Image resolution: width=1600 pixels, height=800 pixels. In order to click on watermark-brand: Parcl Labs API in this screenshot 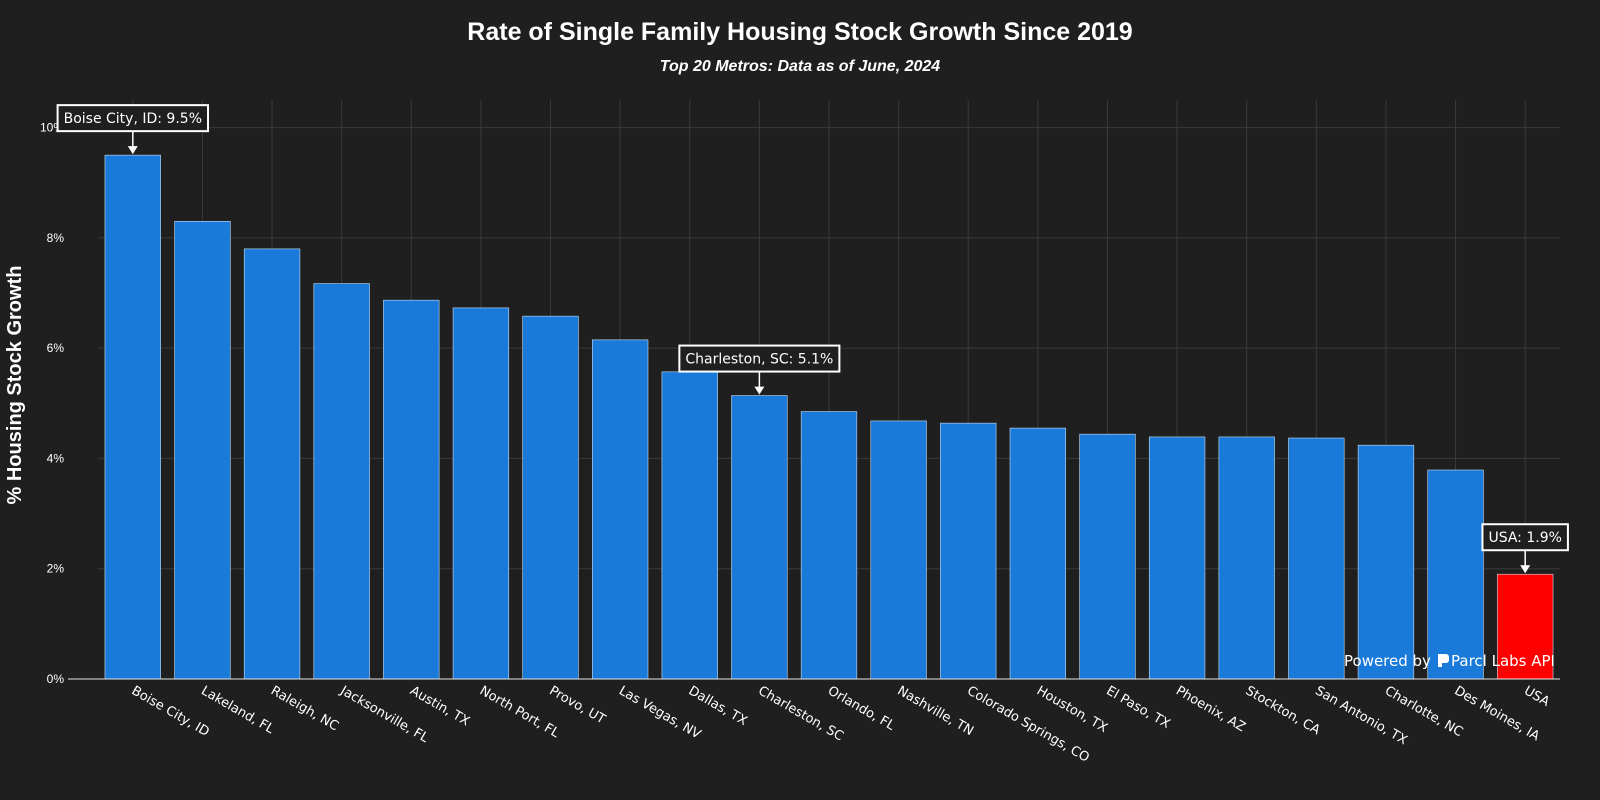, I will do `click(1503, 661)`.